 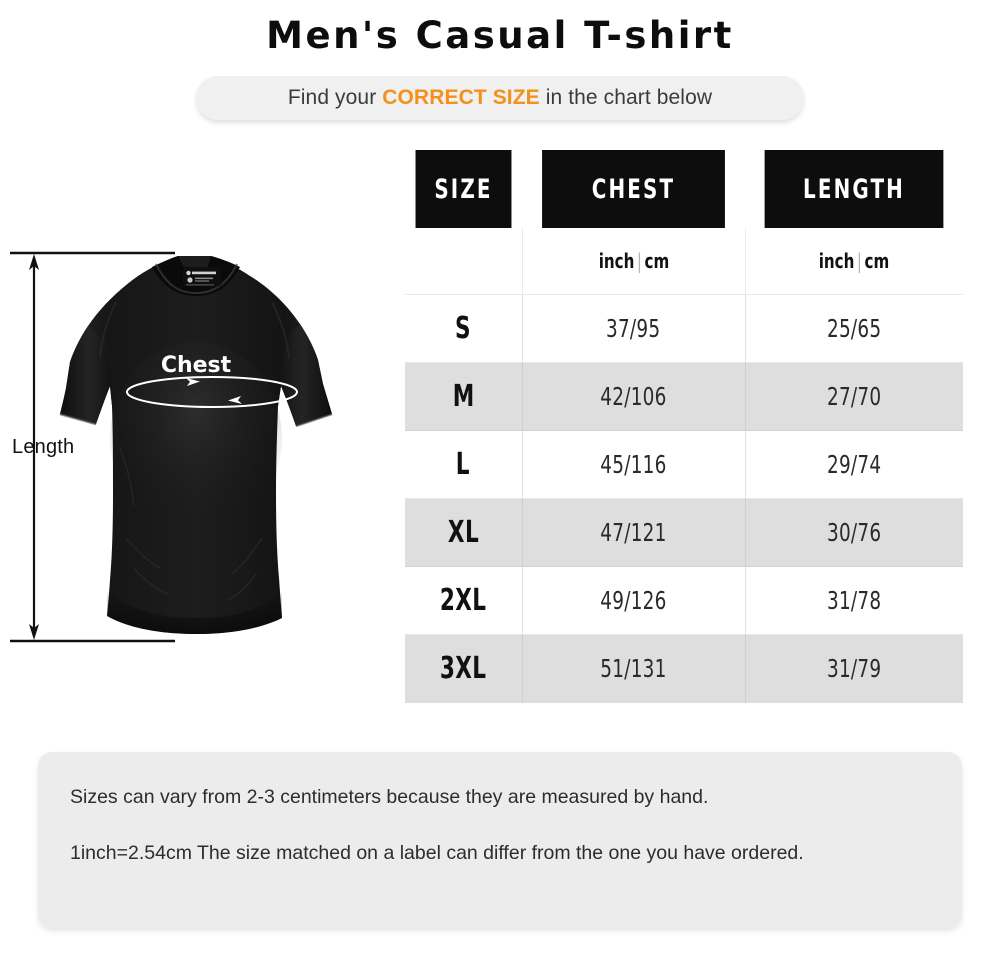 I want to click on size-value: XL, so click(x=463, y=532).